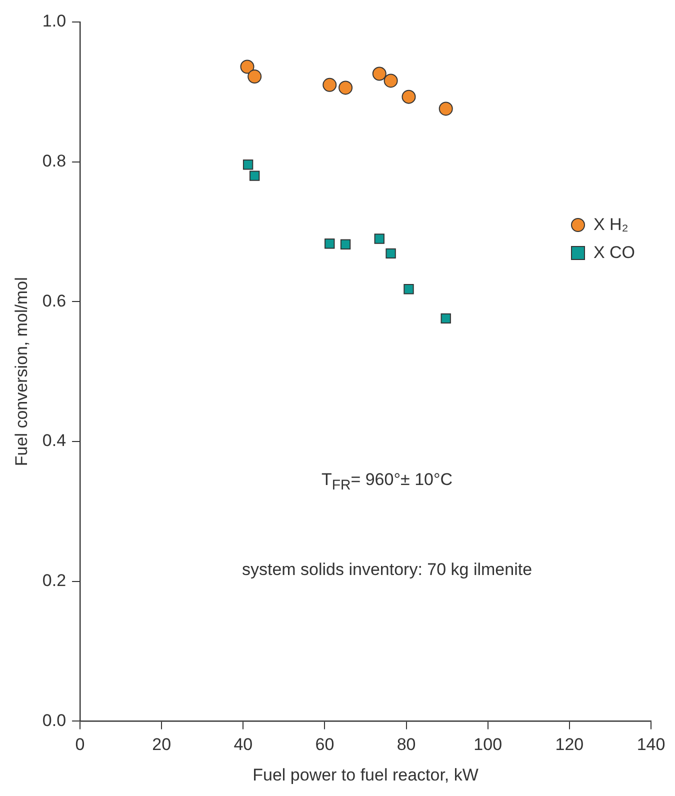 The height and width of the screenshot is (796, 675). Describe the element at coordinates (614, 253) in the screenshot. I see `legend-label: X CO` at that location.